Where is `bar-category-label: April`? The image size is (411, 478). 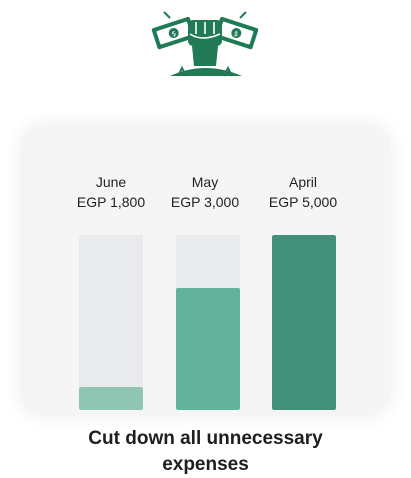
bar-category-label: April is located at coordinates (302, 182).